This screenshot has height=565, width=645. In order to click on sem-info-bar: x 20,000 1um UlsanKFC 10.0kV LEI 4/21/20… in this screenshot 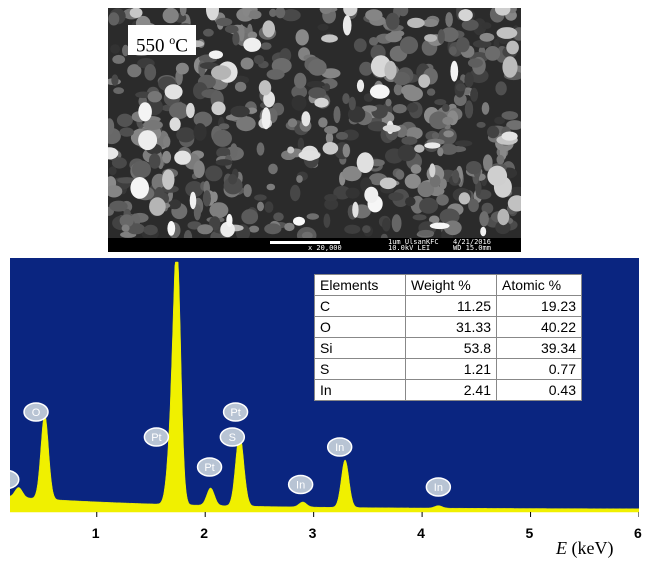, I will do `click(314, 245)`.